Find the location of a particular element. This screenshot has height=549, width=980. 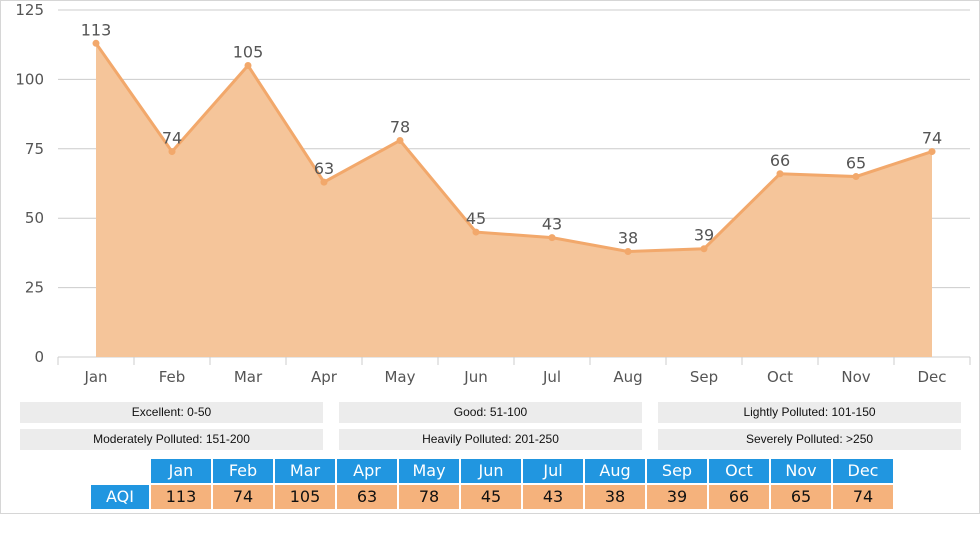

legend-excellent: Excellent: 0-50 is located at coordinates (171, 412).